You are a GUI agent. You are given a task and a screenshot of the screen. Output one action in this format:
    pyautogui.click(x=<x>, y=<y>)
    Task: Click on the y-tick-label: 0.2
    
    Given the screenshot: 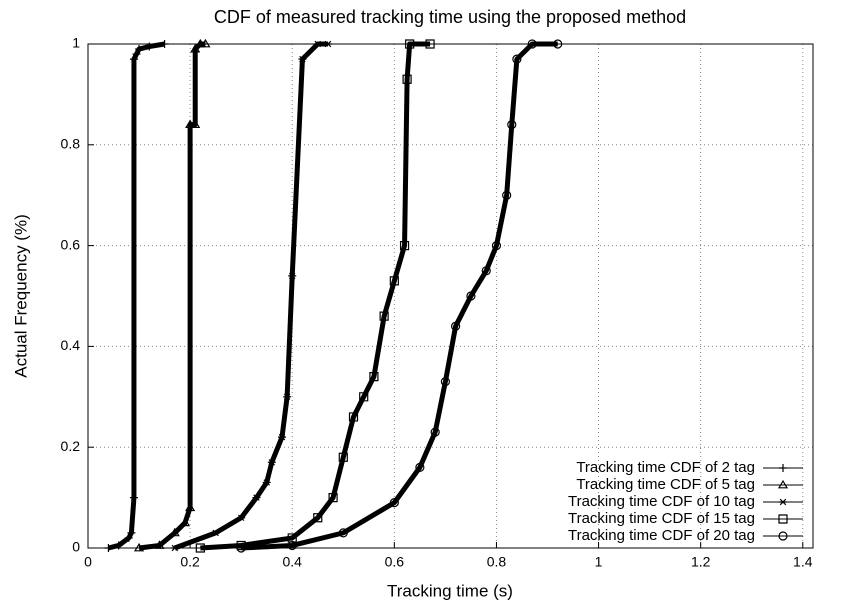 What is the action you would take?
    pyautogui.click(x=71, y=446)
    